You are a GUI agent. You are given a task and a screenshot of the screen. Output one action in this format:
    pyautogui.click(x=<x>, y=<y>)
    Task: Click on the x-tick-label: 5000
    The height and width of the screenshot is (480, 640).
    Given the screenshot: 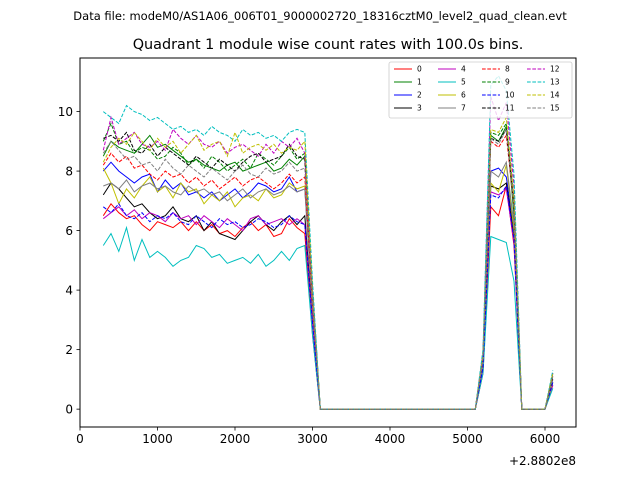 What is the action you would take?
    pyautogui.click(x=467, y=439)
    